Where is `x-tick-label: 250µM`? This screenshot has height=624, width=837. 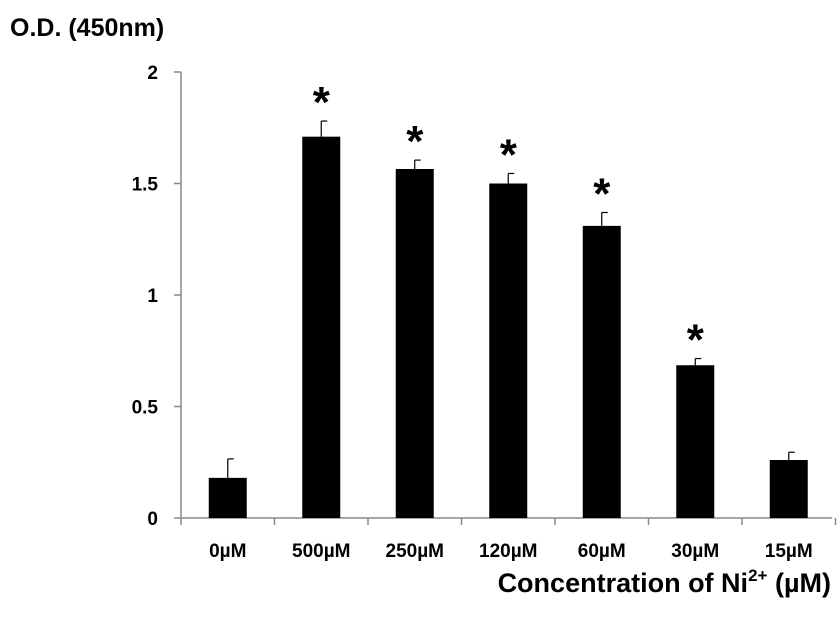
x-tick-label: 250µM is located at coordinates (415, 551).